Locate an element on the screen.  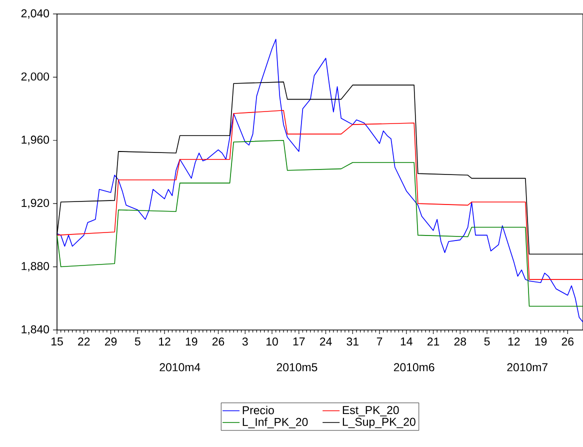
x-tick-label: 10 is located at coordinates (272, 342).